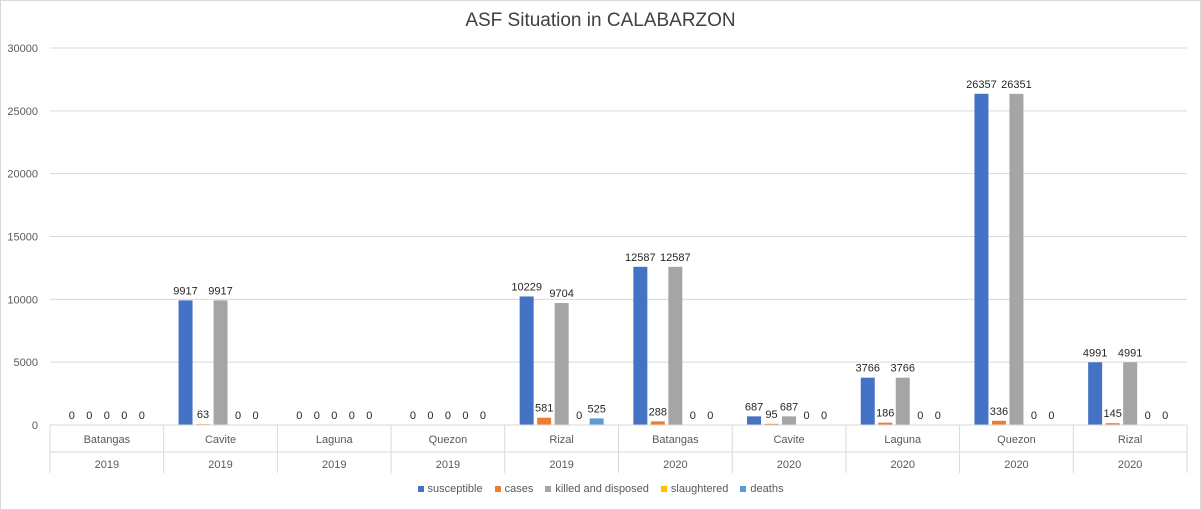 Image resolution: width=1201 pixels, height=510 pixels. I want to click on legend-label: susceptible, so click(455, 489).